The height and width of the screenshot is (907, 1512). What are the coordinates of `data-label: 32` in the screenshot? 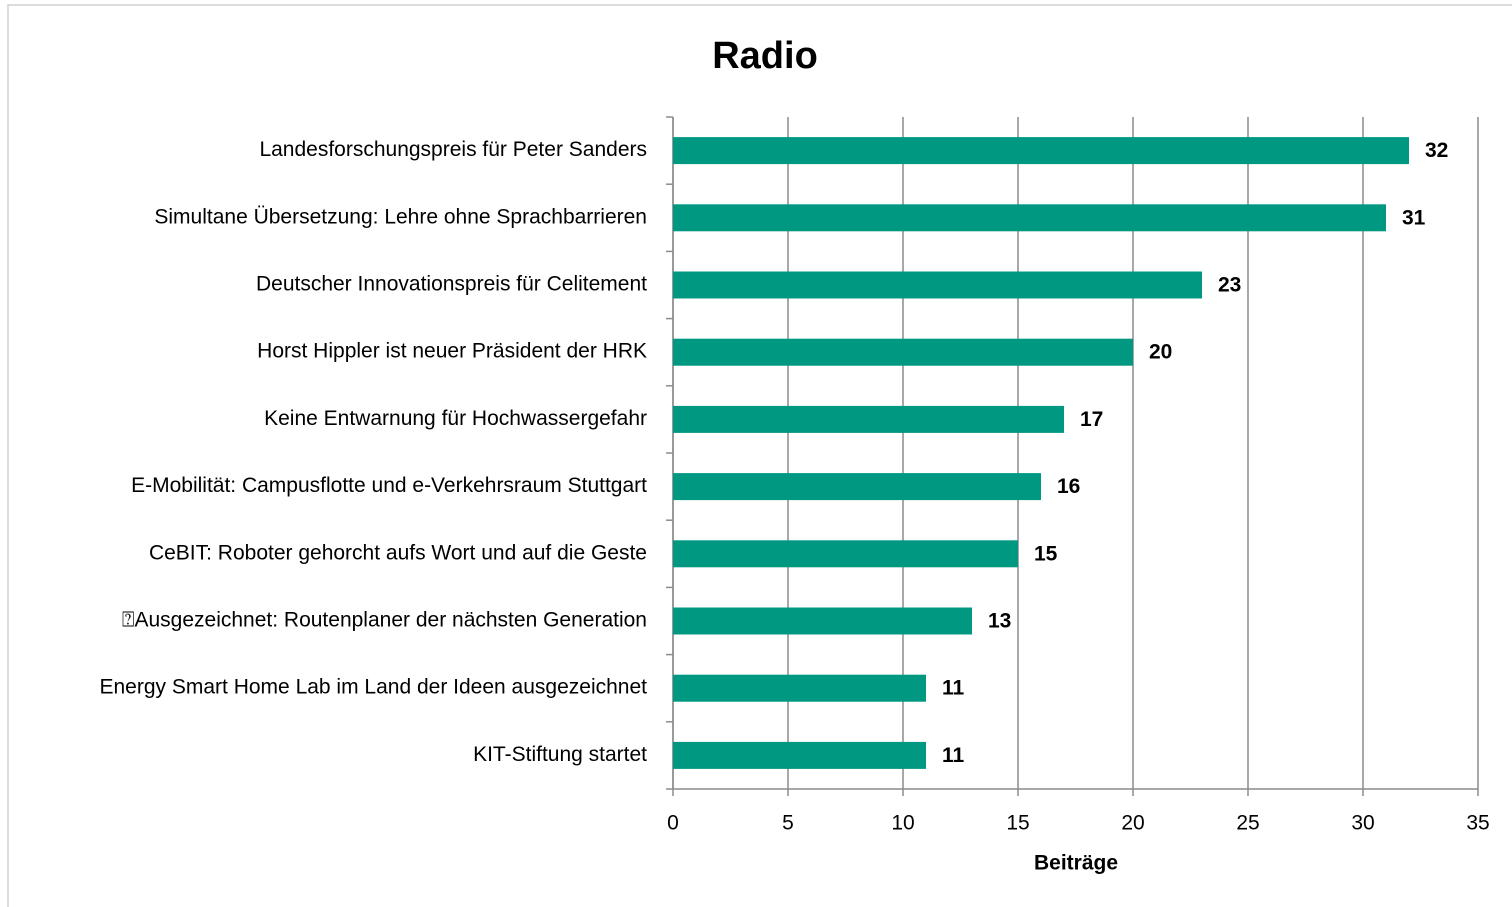 It's located at (1436, 150).